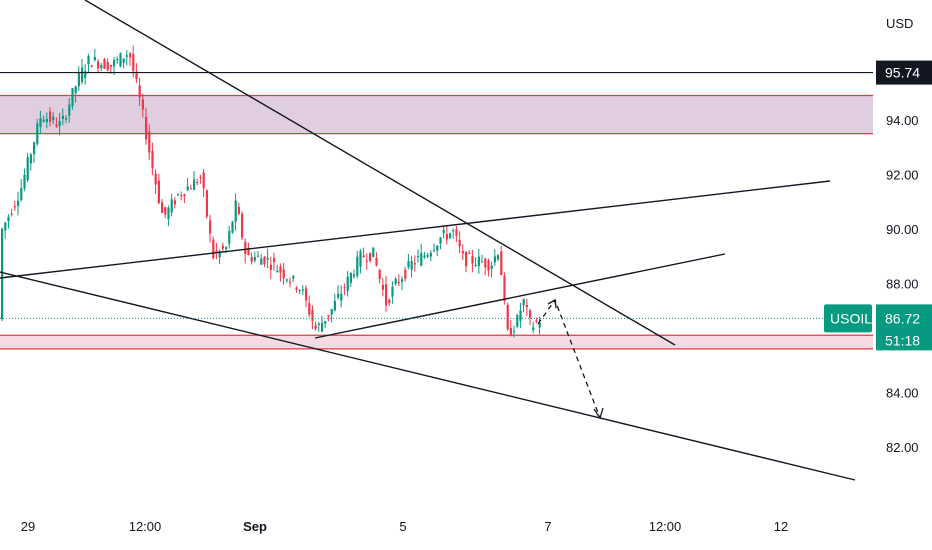  Describe the element at coordinates (520, 296) in the screenshot. I see `trendline-rising-wedge` at that location.